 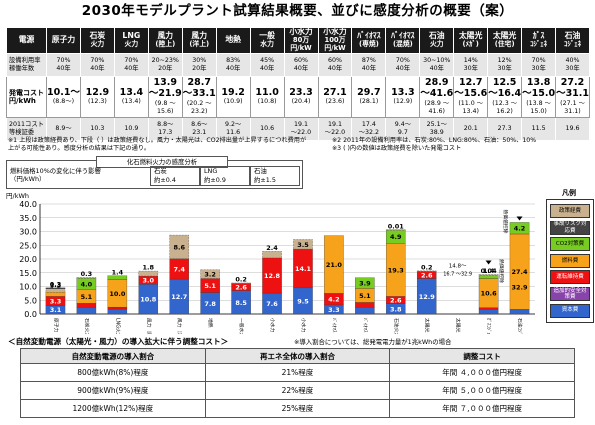 I want to click on bar-value-label: 2.6, so click(x=427, y=275).